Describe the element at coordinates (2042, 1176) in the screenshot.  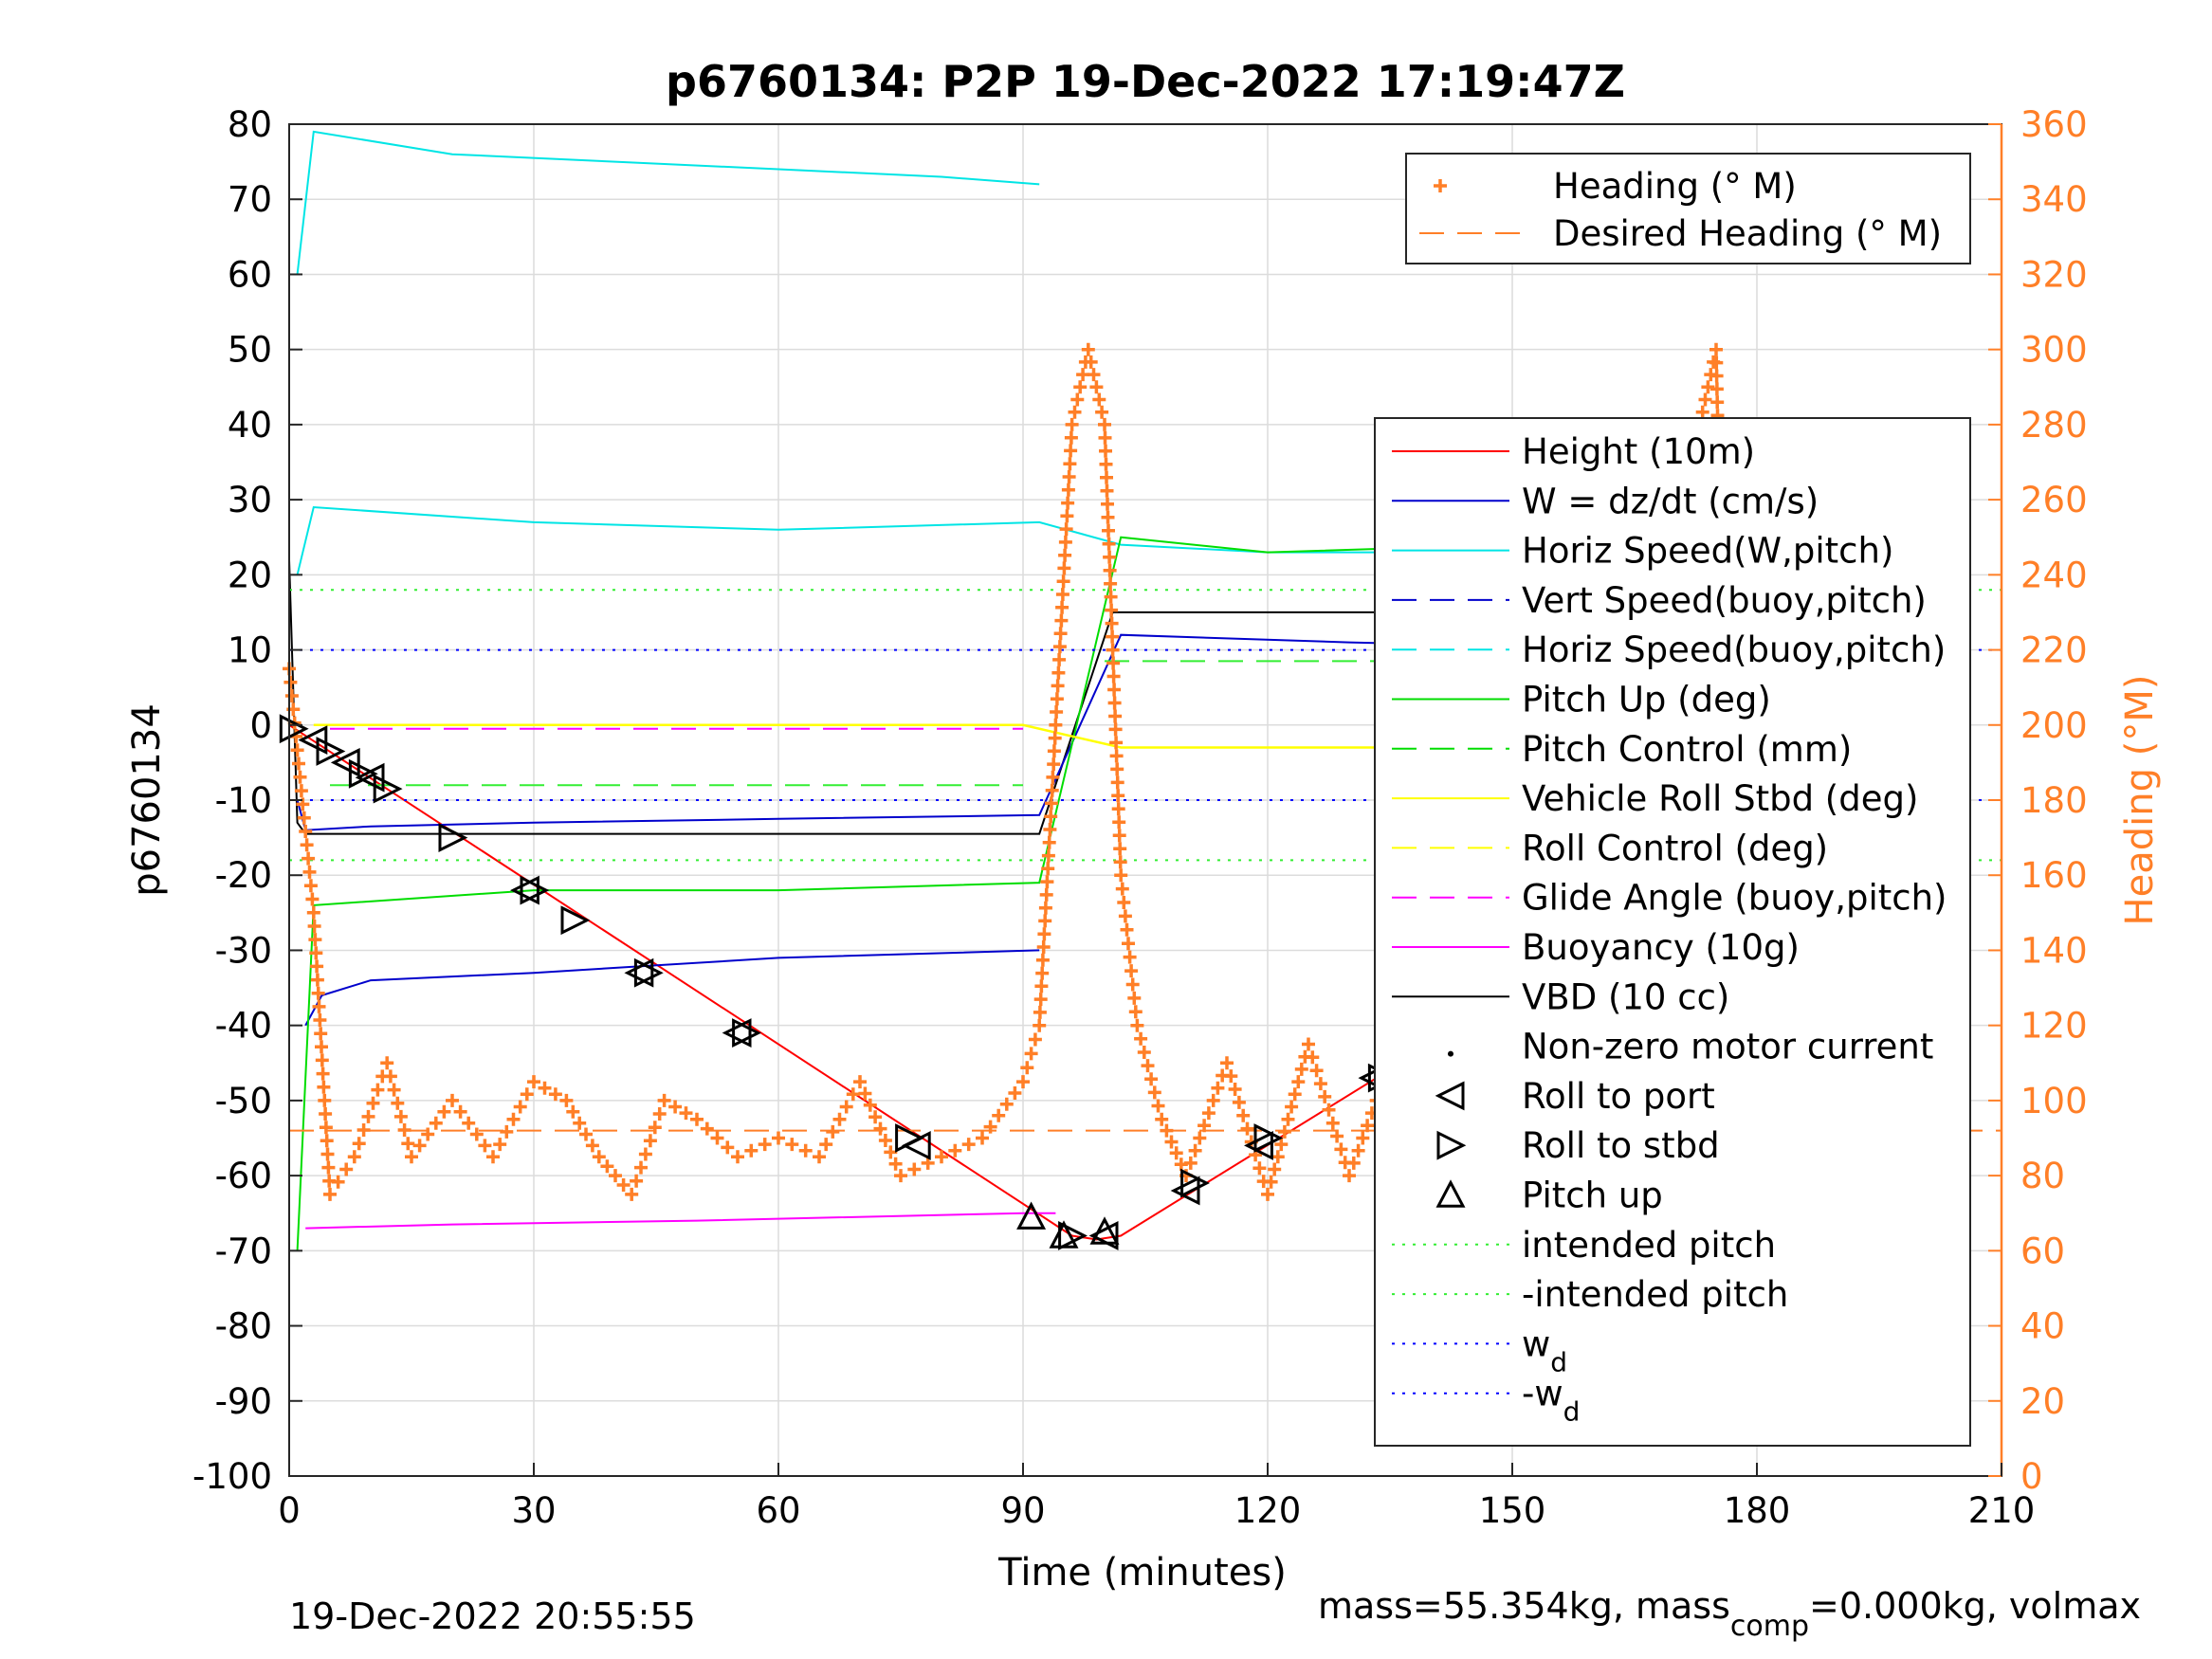
I see `y2-tick-label: 80` at that location.